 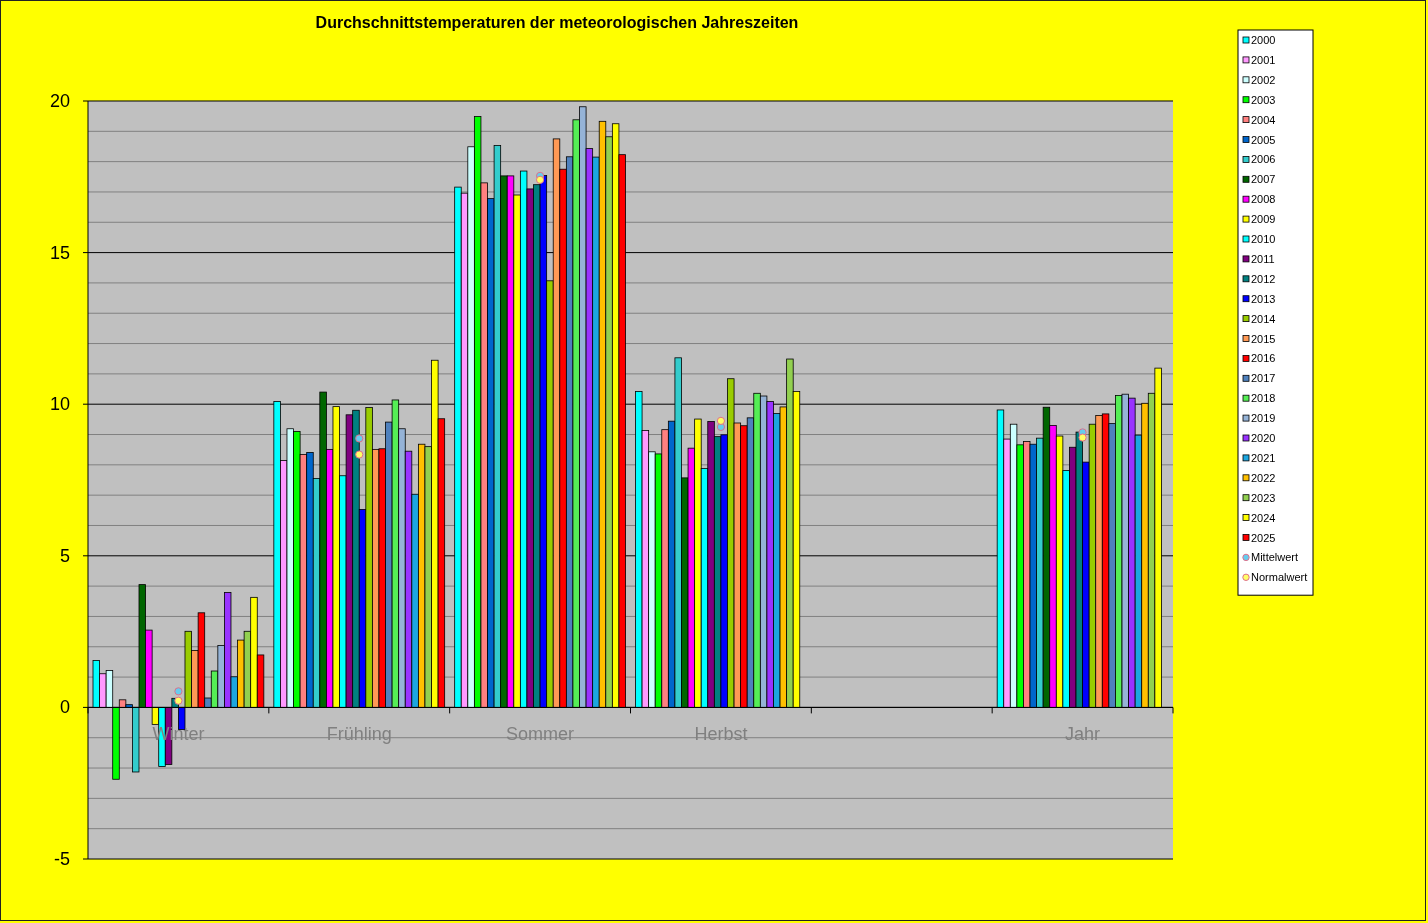 What do you see at coordinates (59, 252) in the screenshot?
I see `y-tick-label: 15` at bounding box center [59, 252].